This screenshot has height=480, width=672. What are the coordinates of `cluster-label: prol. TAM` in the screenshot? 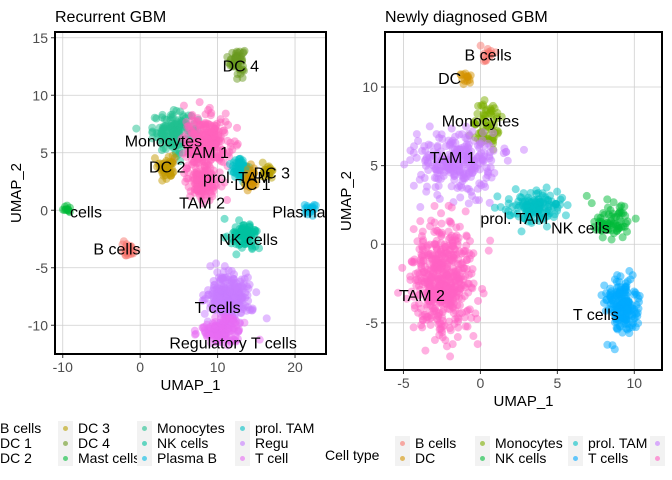 It's located at (514, 219).